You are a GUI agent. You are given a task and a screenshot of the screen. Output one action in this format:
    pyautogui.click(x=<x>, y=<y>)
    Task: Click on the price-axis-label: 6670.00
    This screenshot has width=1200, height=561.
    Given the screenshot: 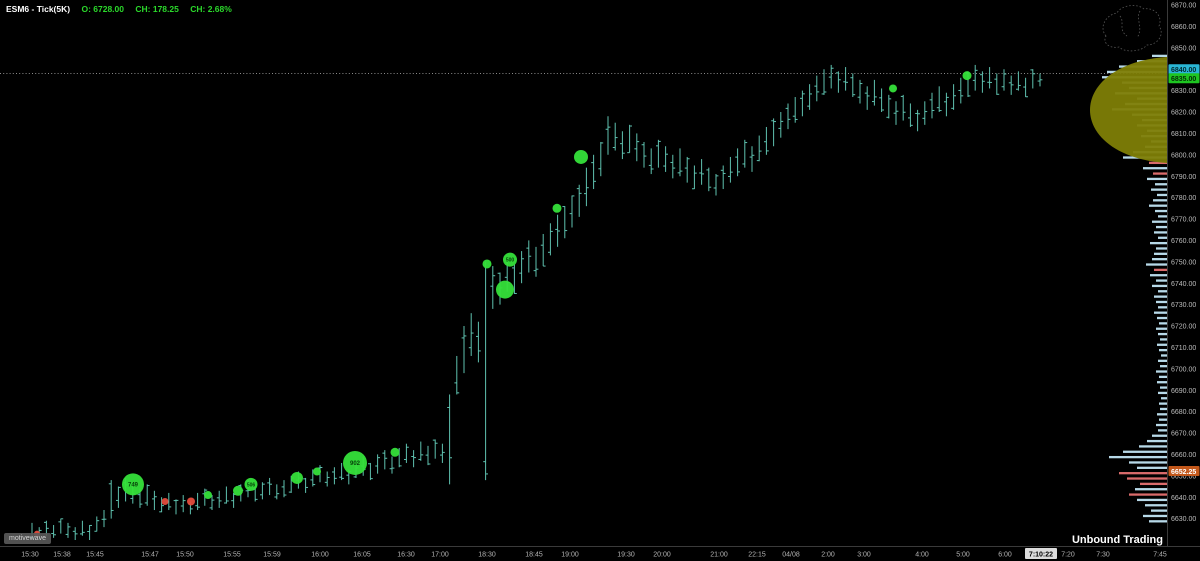 What is the action you would take?
    pyautogui.click(x=1183, y=434)
    